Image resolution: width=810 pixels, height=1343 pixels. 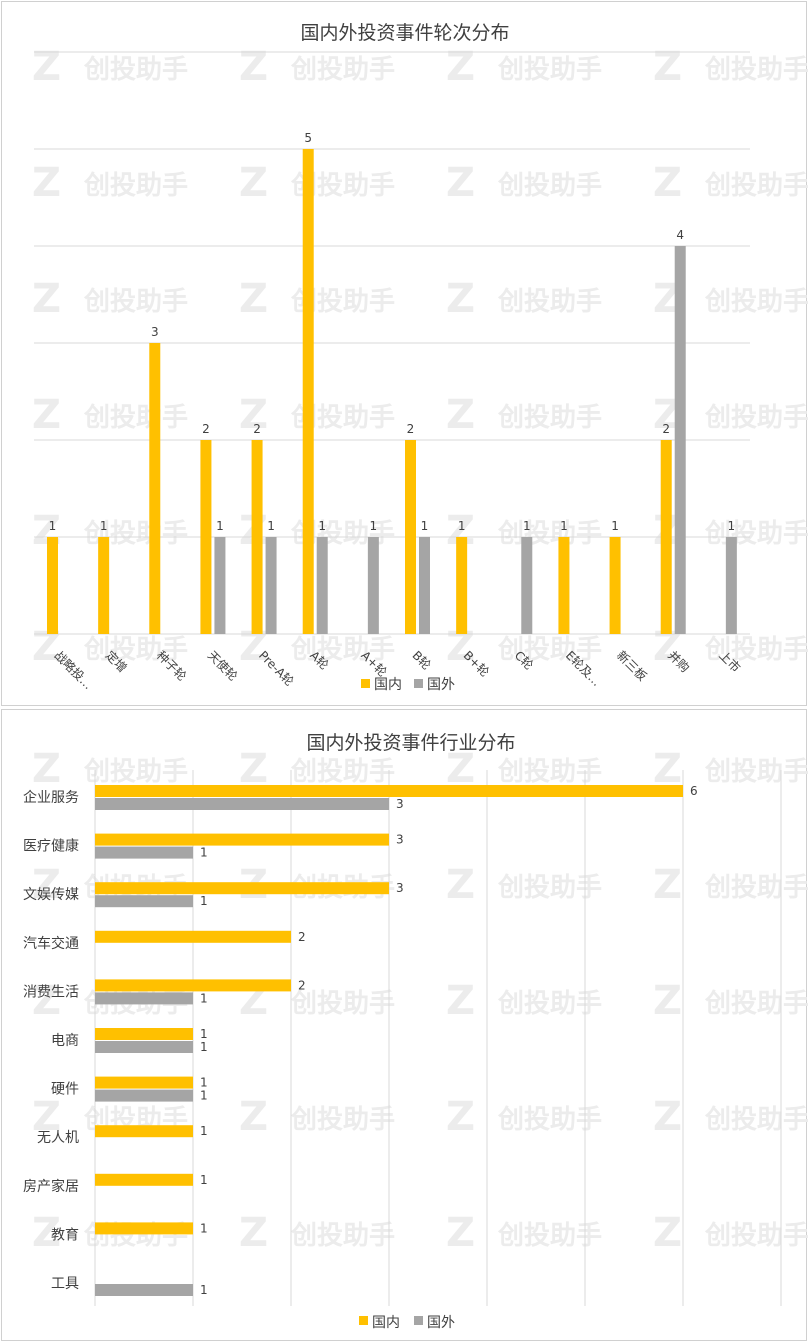 What do you see at coordinates (51, 1186) in the screenshot?
I see `category-label: 房产家居` at bounding box center [51, 1186].